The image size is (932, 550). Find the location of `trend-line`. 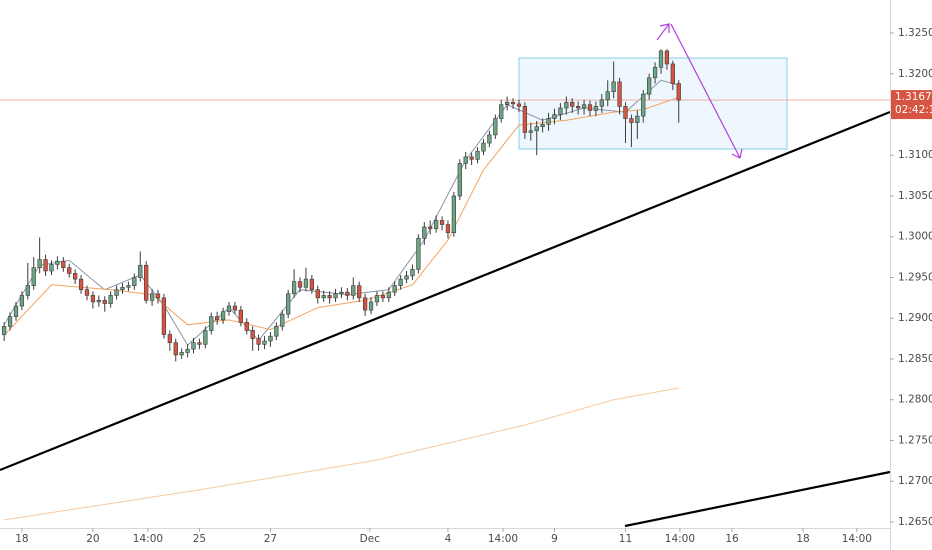

trend-line is located at coordinates (757, 499).